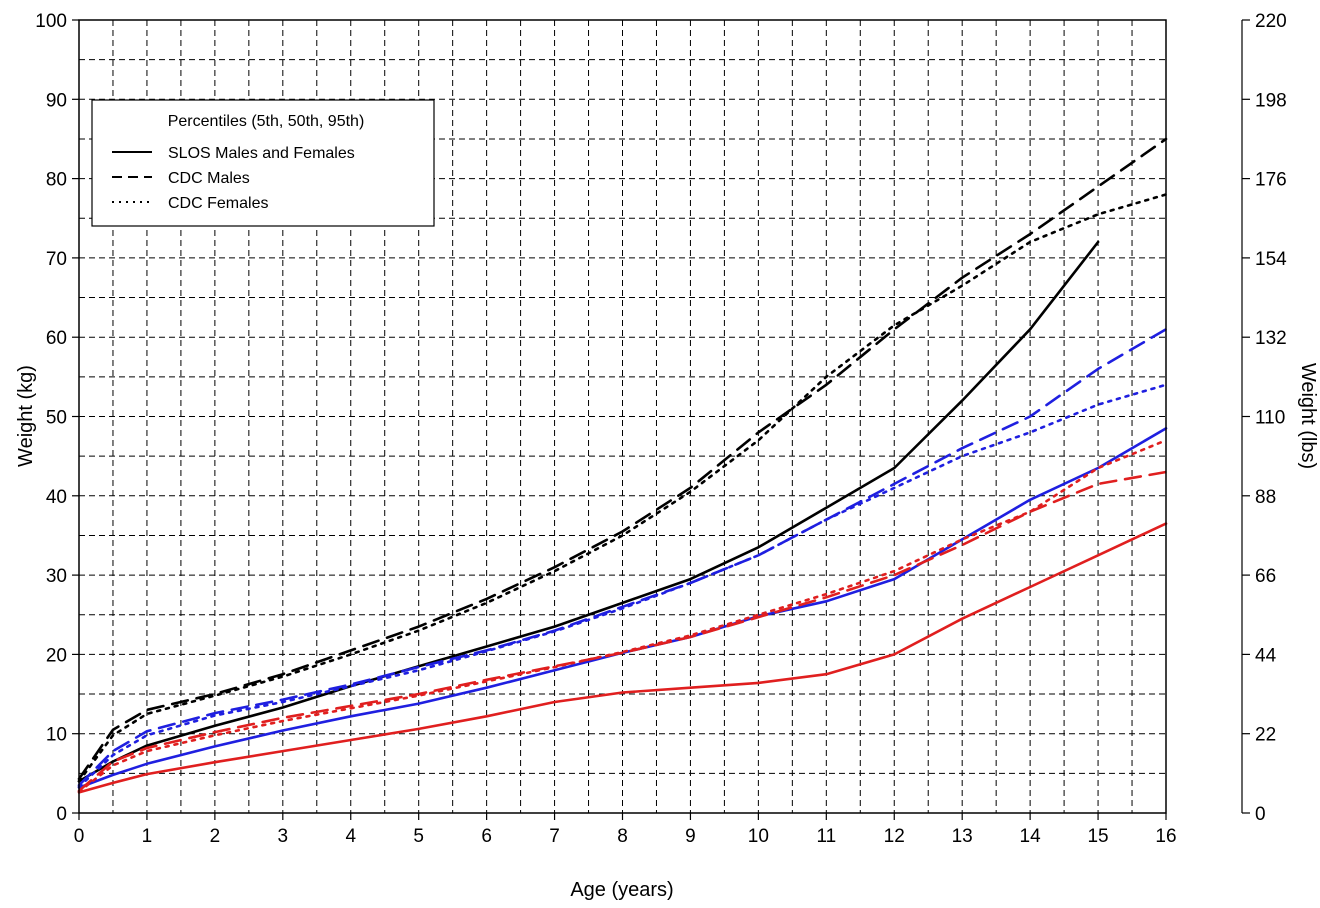 The width and height of the screenshot is (1320, 908). I want to click on y-right-tick-label: 110, so click(1270, 418).